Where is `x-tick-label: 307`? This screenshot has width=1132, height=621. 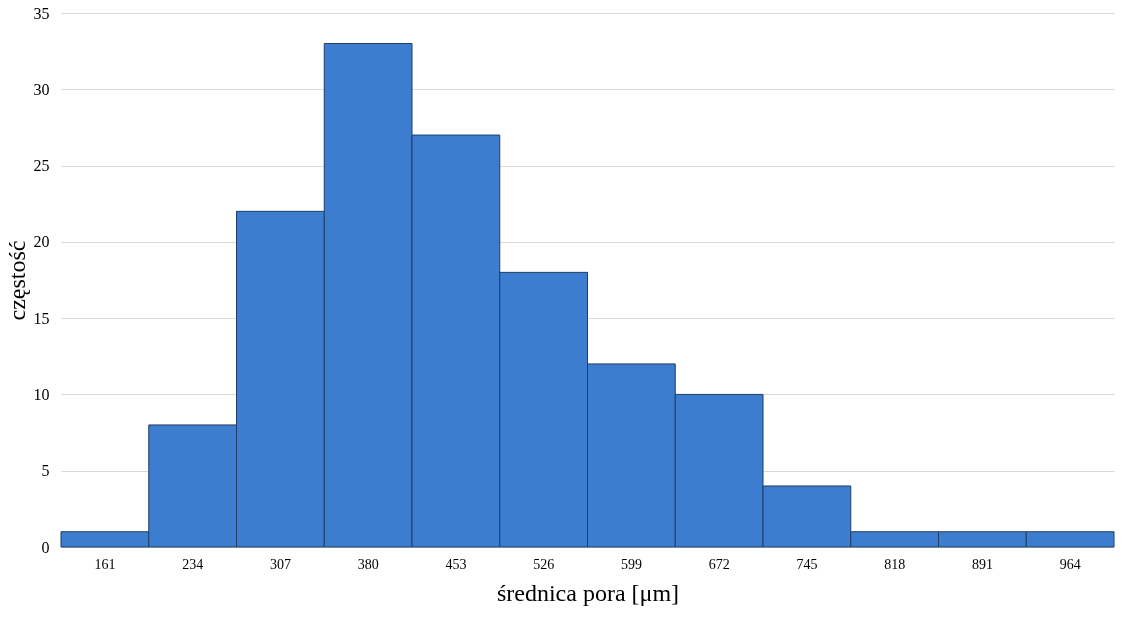
x-tick-label: 307 is located at coordinates (280, 564).